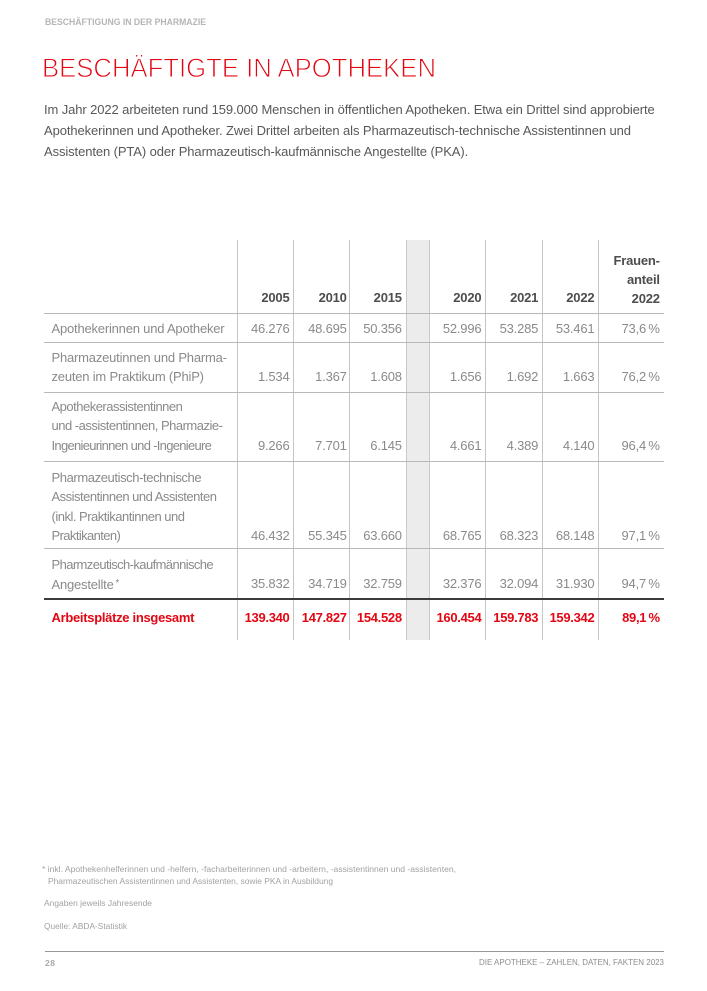 The image size is (707, 991). I want to click on svg-text: BESCHÄFTIGTE IN APOTHEKEN, so click(239, 68).